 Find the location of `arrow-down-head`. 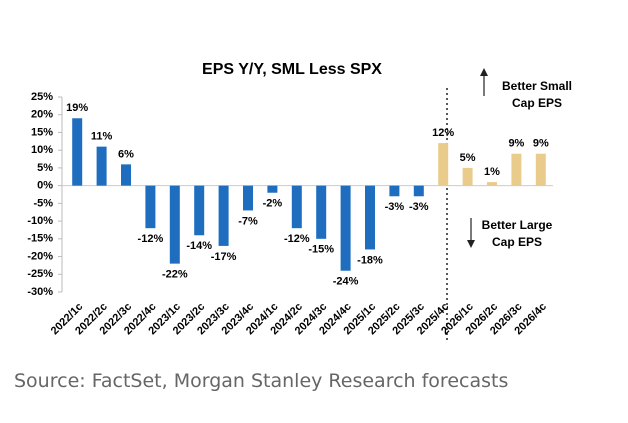

arrow-down-head is located at coordinates (471, 244).